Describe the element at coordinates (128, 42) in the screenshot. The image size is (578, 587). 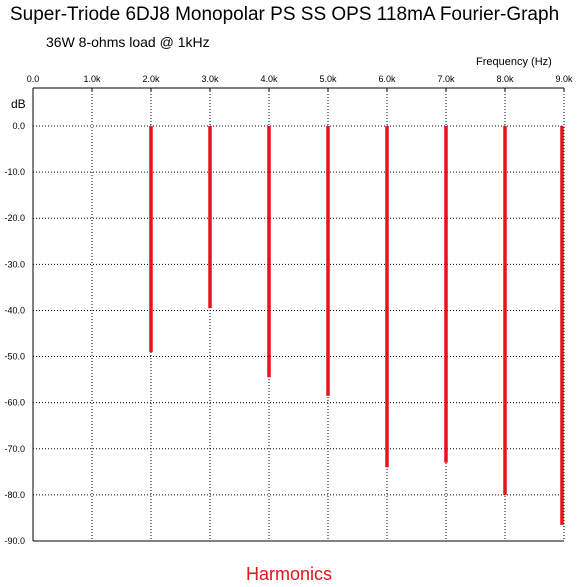
I see `chart-subtitle: 36W 8-ohms load @ 1kHz` at that location.